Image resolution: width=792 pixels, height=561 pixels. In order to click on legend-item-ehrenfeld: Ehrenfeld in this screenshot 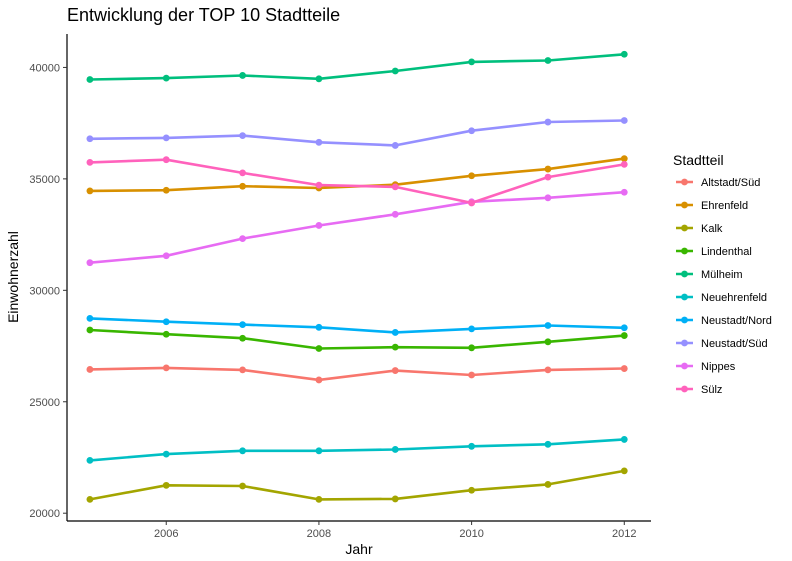, I will do `click(712, 206)`.